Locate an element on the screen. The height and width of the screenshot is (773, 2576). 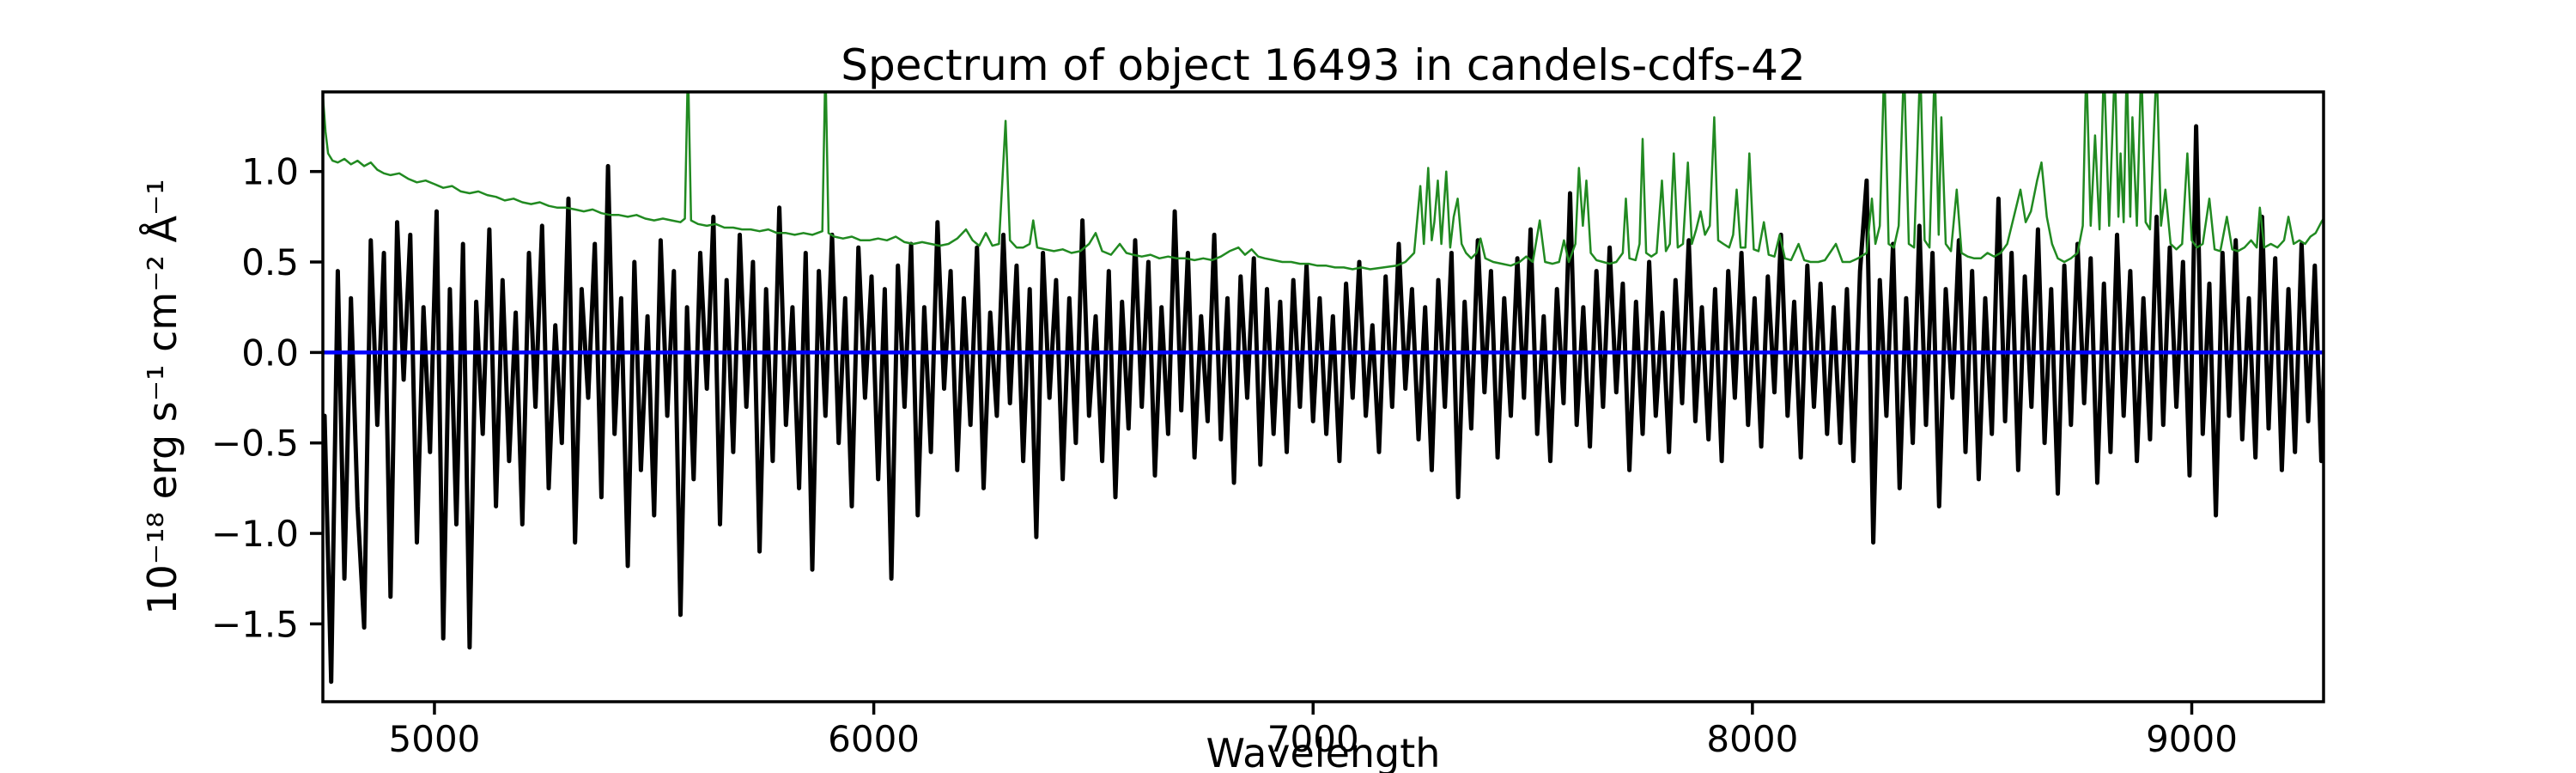
x-tick-label: 7000 is located at coordinates (1313, 739).